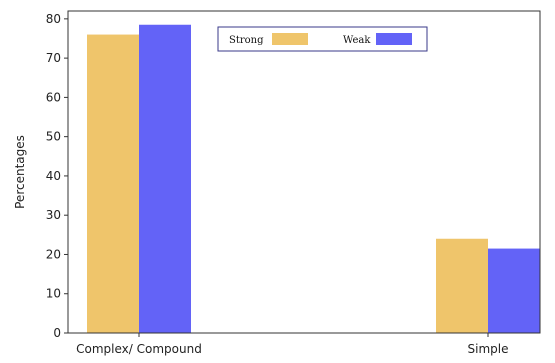 The height and width of the screenshot is (363, 555). What do you see at coordinates (53, 137) in the screenshot?
I see `y-tick-label: 50` at bounding box center [53, 137].